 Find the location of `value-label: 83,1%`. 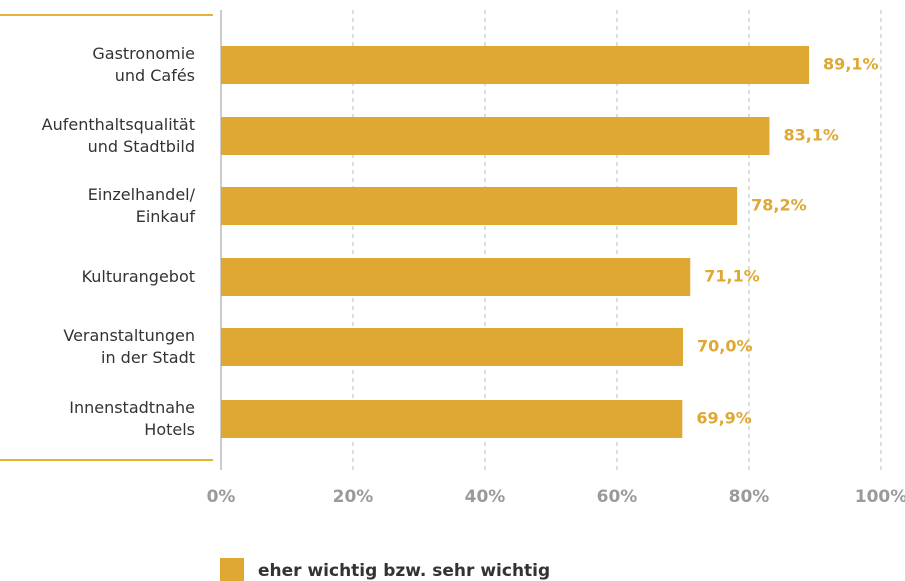

value-label: 83,1% is located at coordinates (811, 135).